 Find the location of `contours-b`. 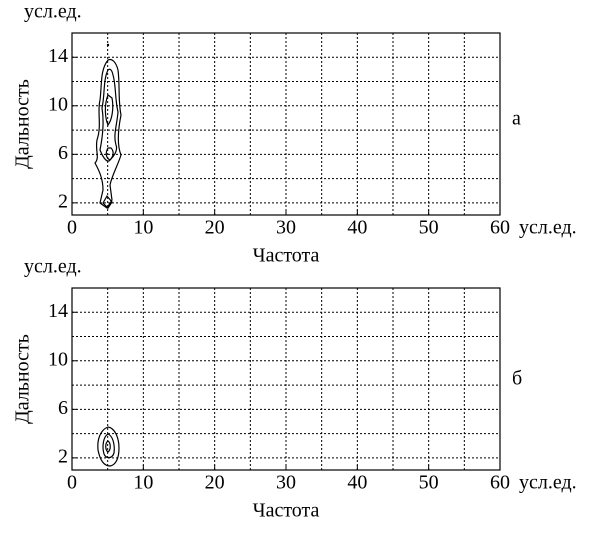

contours-b is located at coordinates (108, 446).